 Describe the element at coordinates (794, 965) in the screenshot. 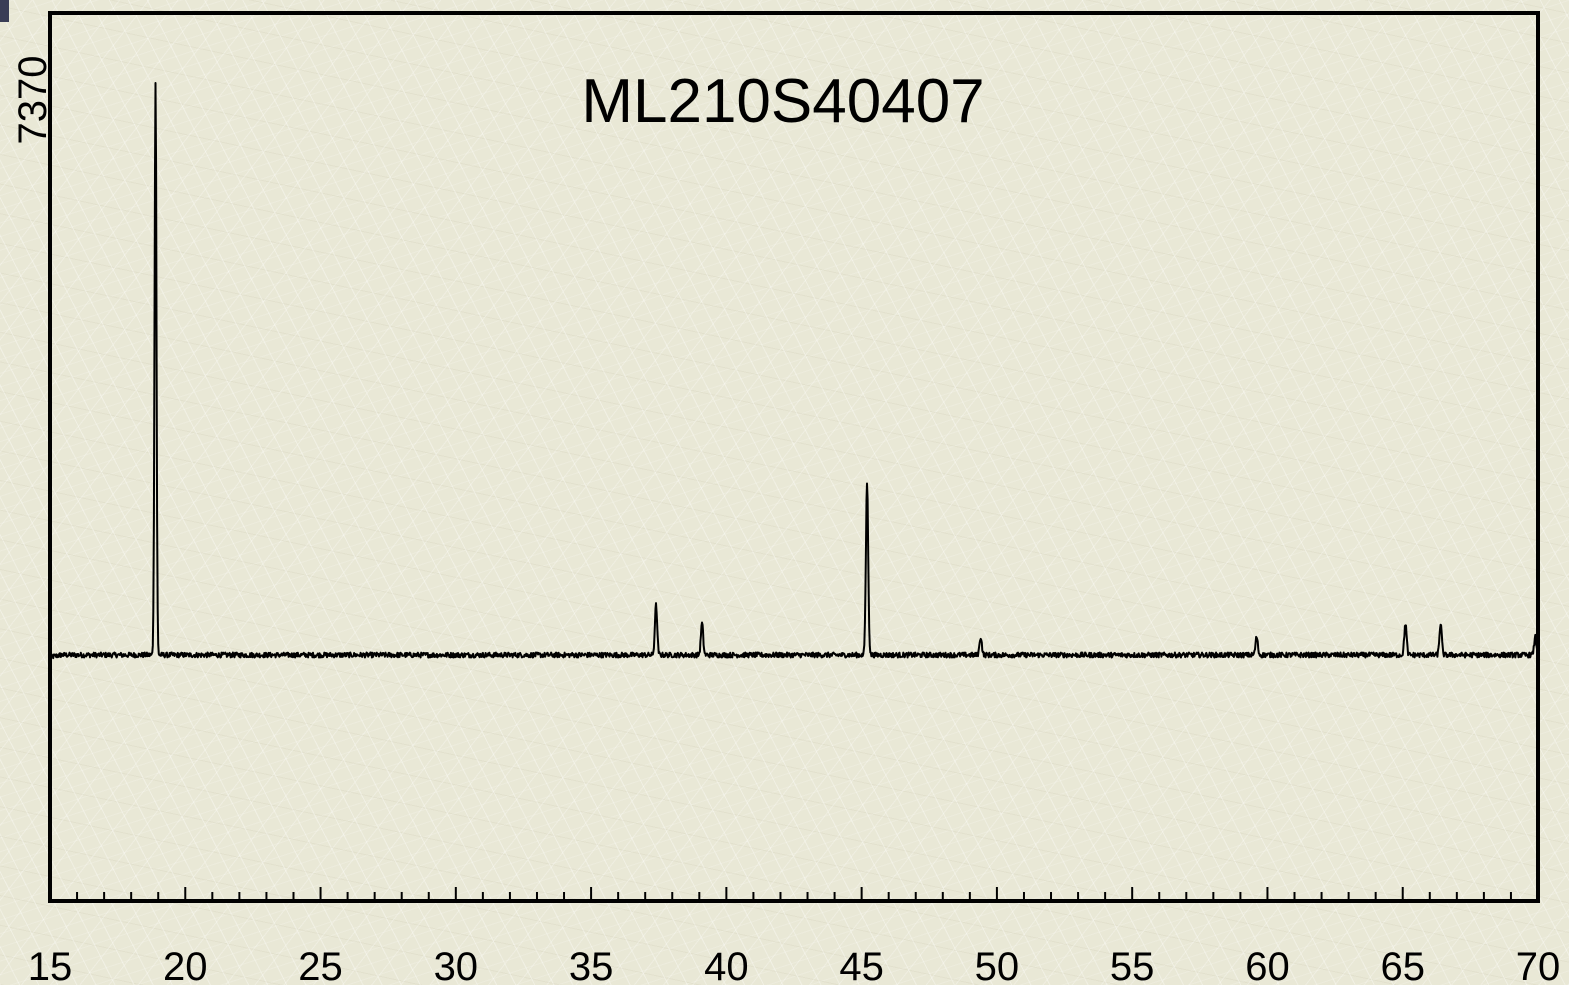

I see `x-axis-tick-labels: 15 20 25 30 35 40 45 50 55 60 65 70` at that location.